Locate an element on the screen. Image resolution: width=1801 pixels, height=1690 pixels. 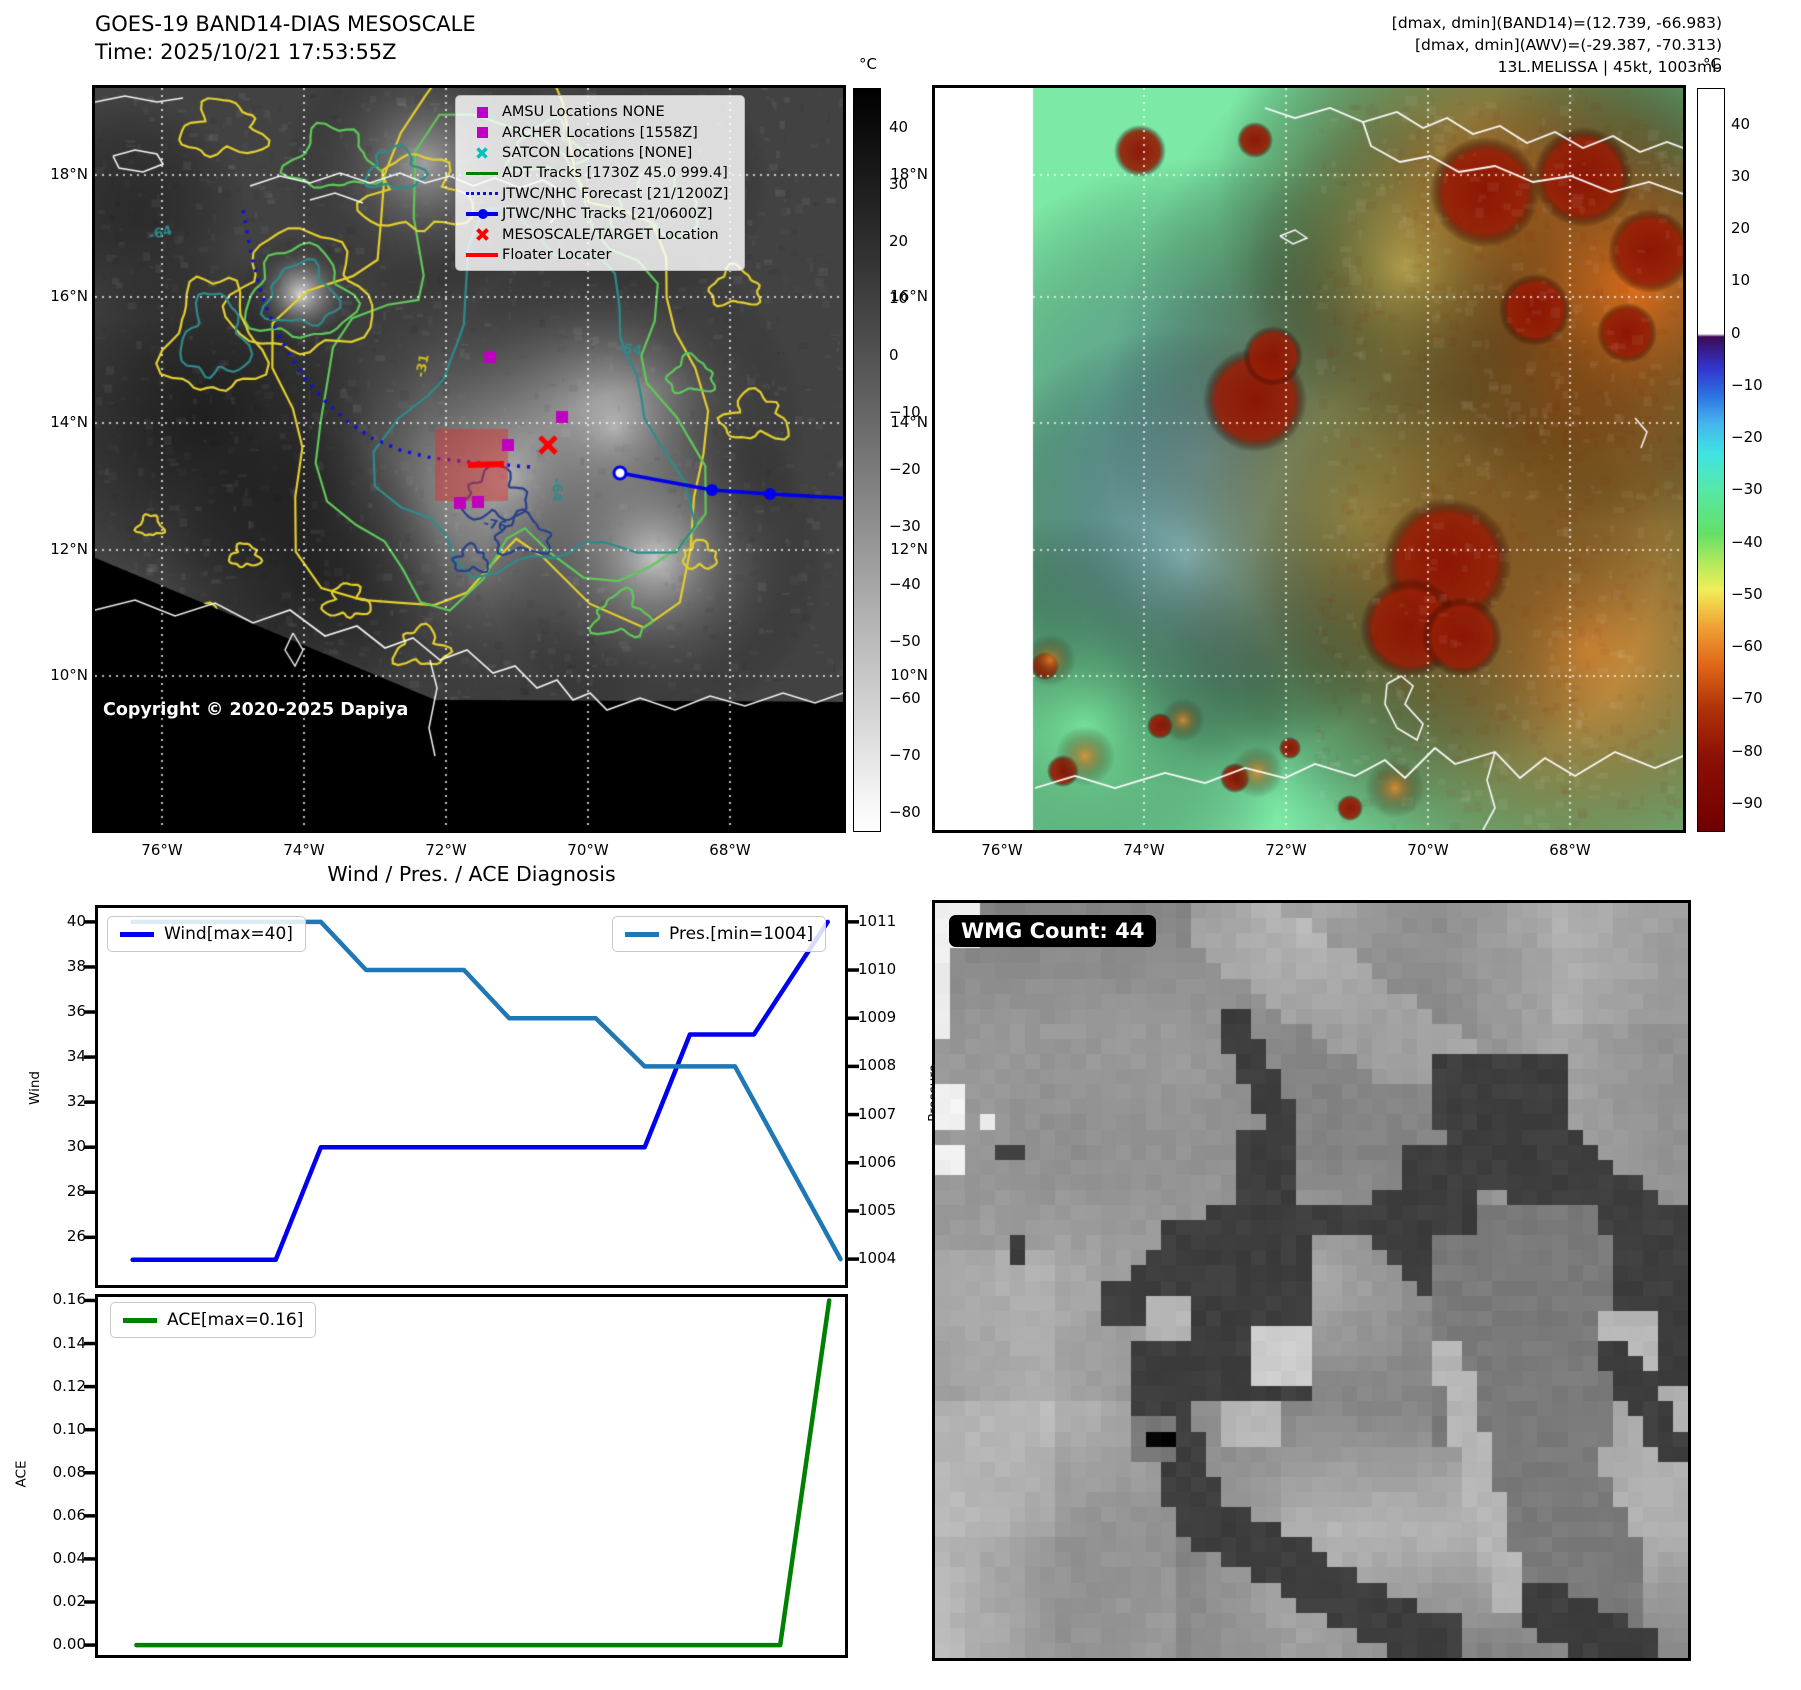
red-x-icon is located at coordinates (482, 234).